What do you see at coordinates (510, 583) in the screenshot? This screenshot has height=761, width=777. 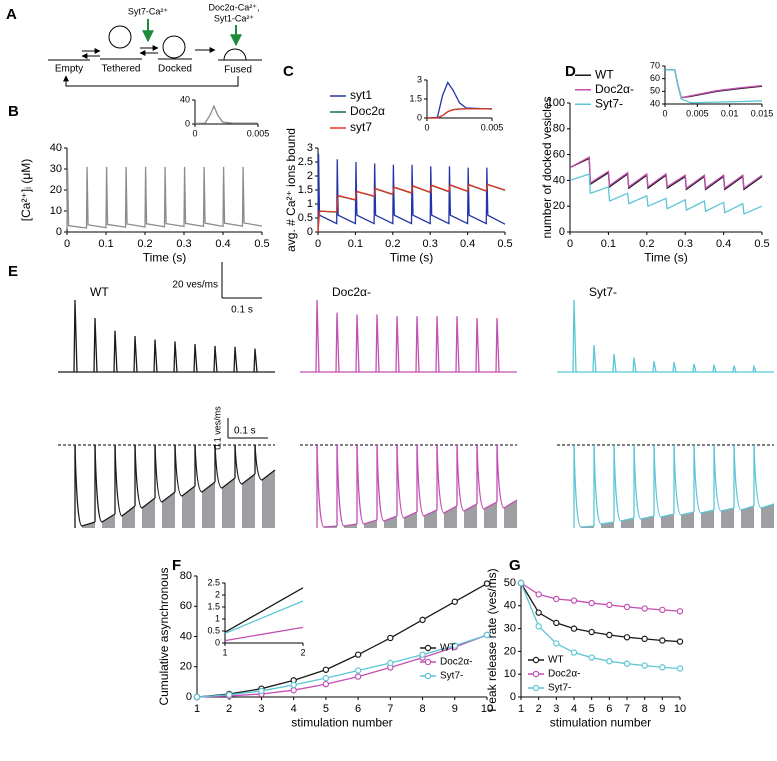 I see `y-tick-label: 50` at bounding box center [510, 583].